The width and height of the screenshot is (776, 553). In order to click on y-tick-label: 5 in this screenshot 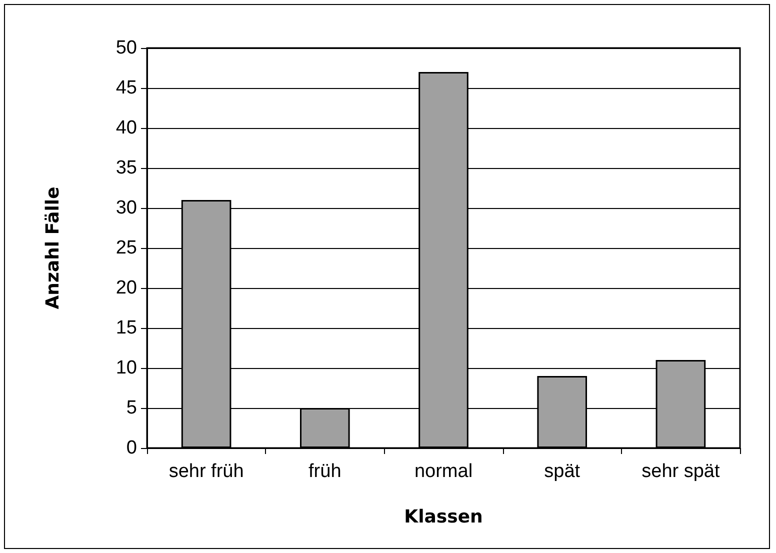, I will do `click(131, 408)`.